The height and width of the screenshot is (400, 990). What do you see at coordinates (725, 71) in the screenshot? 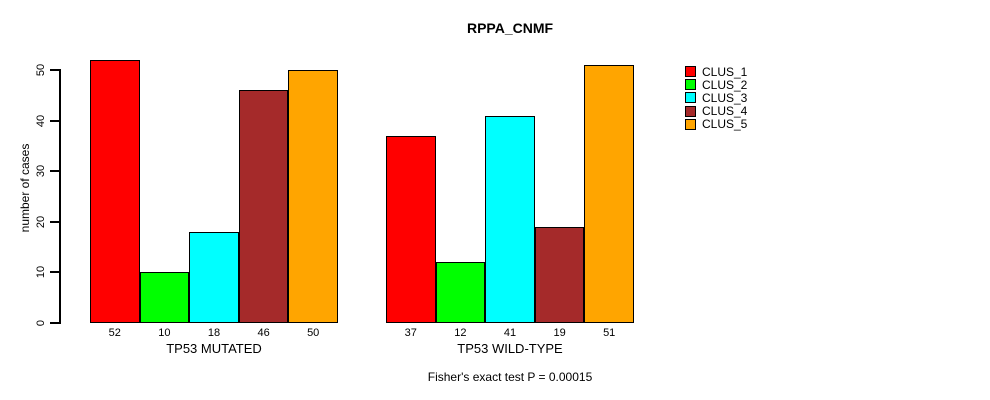
I see `legend-label-clus-1: CLUS_1` at bounding box center [725, 71].